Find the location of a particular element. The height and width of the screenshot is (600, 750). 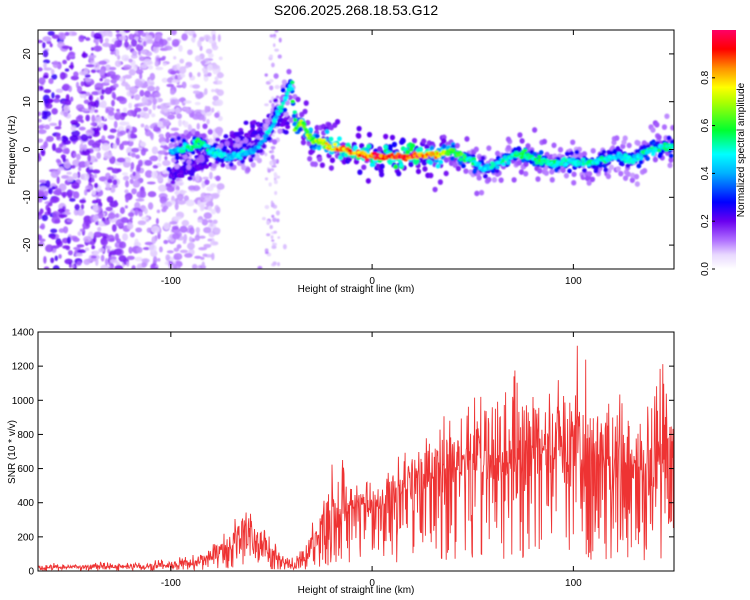

snr-x-axis-label: Height of straight line (km) is located at coordinates (356, 590).